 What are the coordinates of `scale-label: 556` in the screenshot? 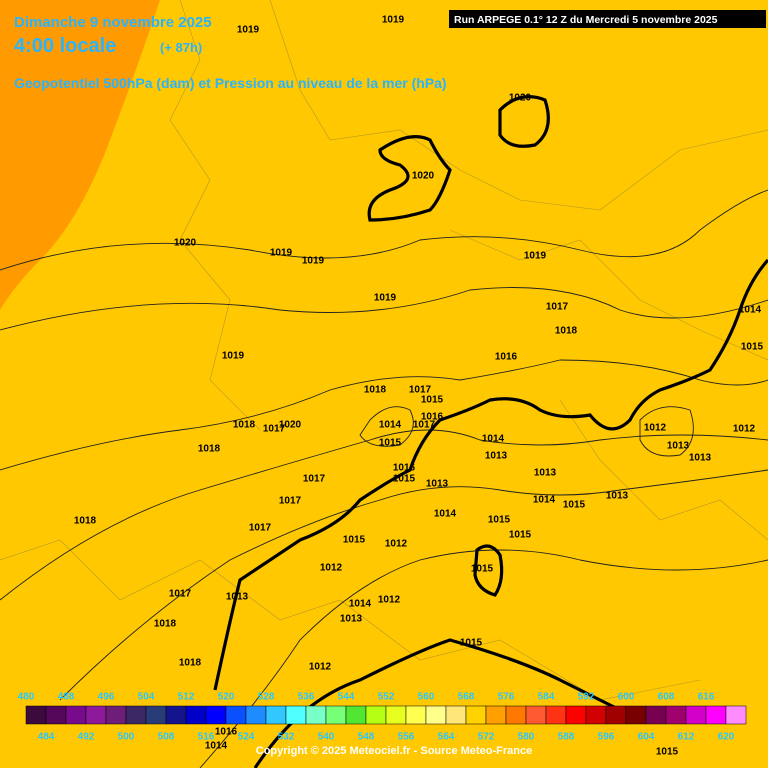 It's located at (406, 737).